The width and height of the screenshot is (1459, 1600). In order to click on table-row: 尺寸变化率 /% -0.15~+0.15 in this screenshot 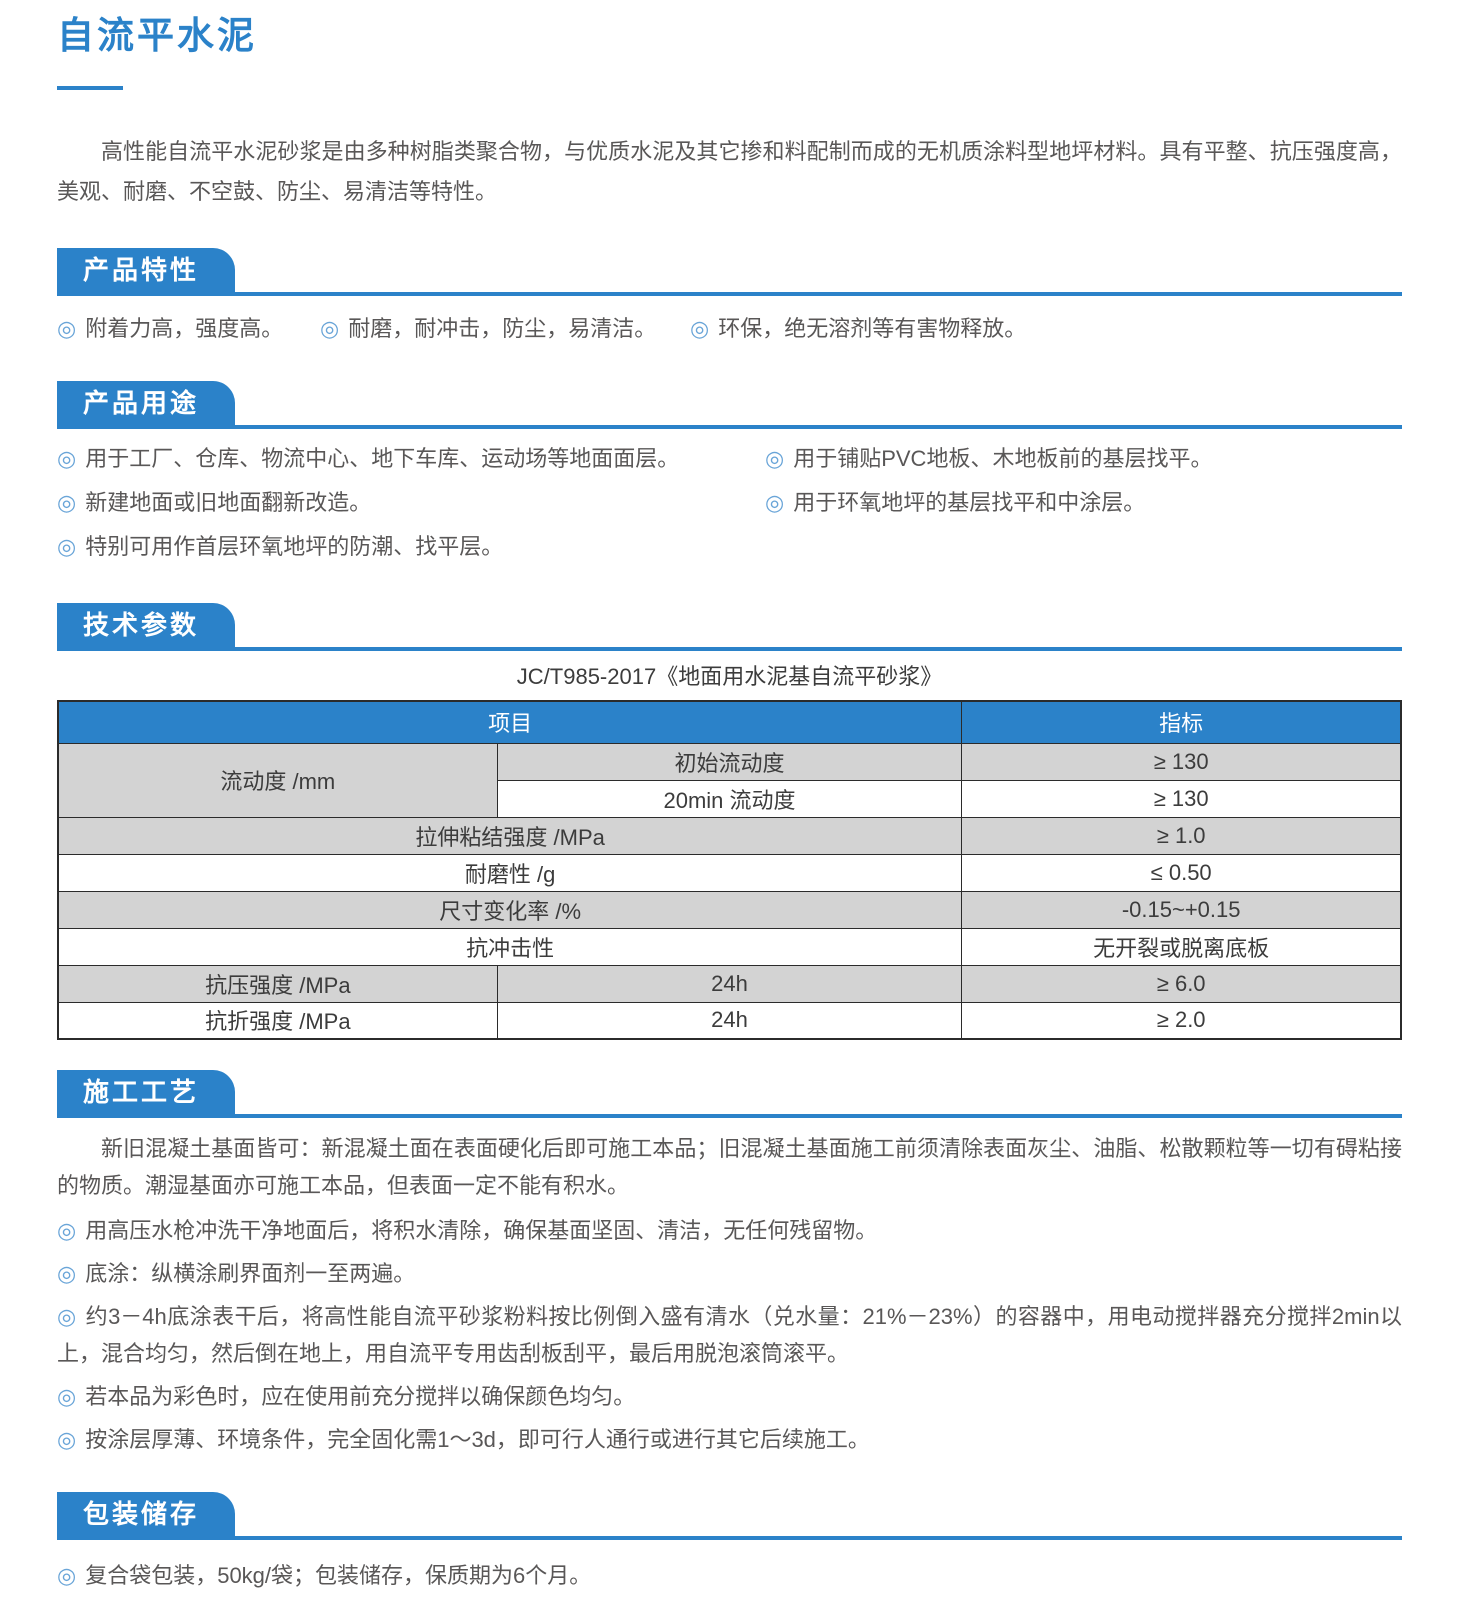, I will do `click(729, 909)`.